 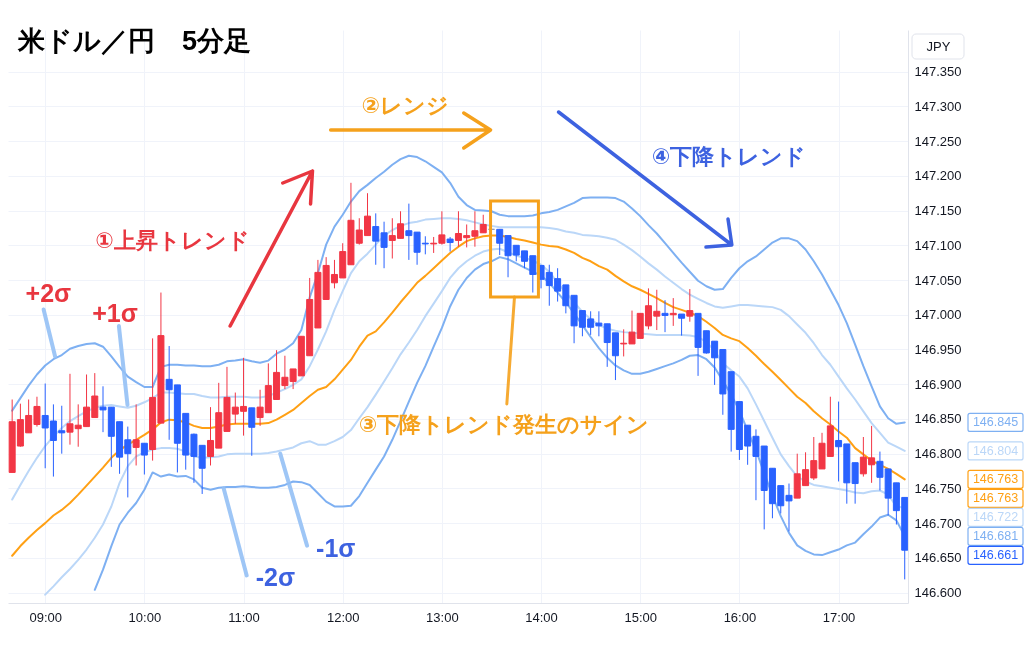 What do you see at coordinates (938, 46) in the screenshot?
I see `y-axis-title: JPY` at bounding box center [938, 46].